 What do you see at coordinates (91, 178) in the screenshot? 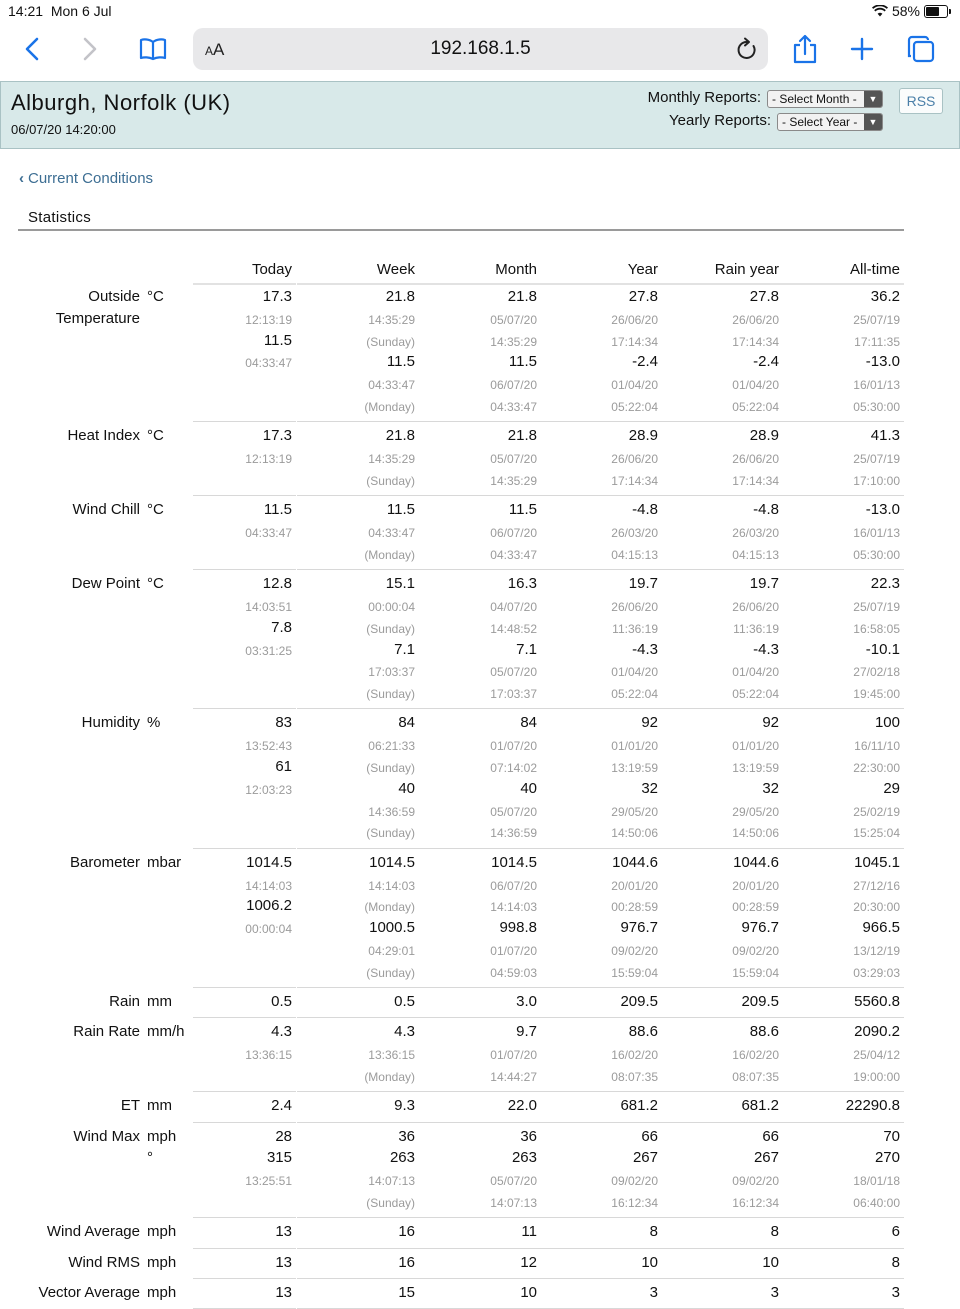
I see `current-conditions-label: Current Conditions` at bounding box center [91, 178].